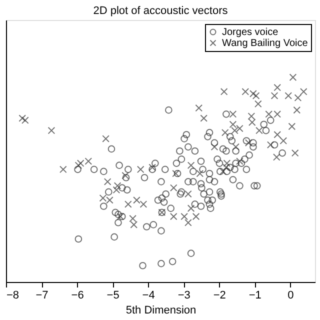 The width and height of the screenshot is (320, 320). I want to click on x-tick-label: −8, so click(13, 296).